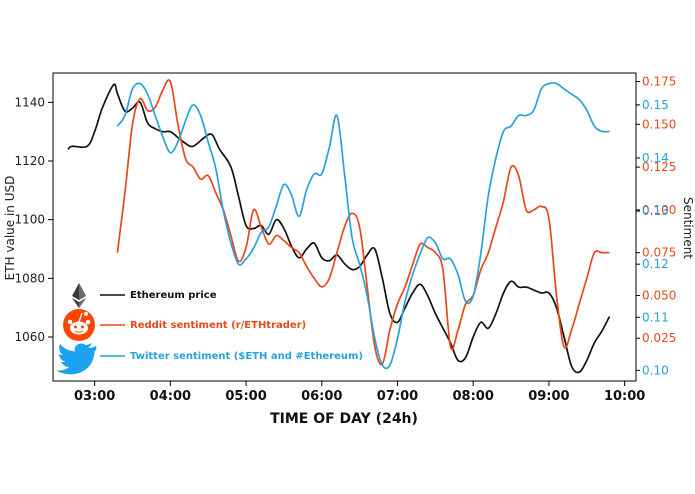  Describe the element at coordinates (655, 317) in the screenshot. I see `y-right-twitter-tick-label: 0.11` at that location.